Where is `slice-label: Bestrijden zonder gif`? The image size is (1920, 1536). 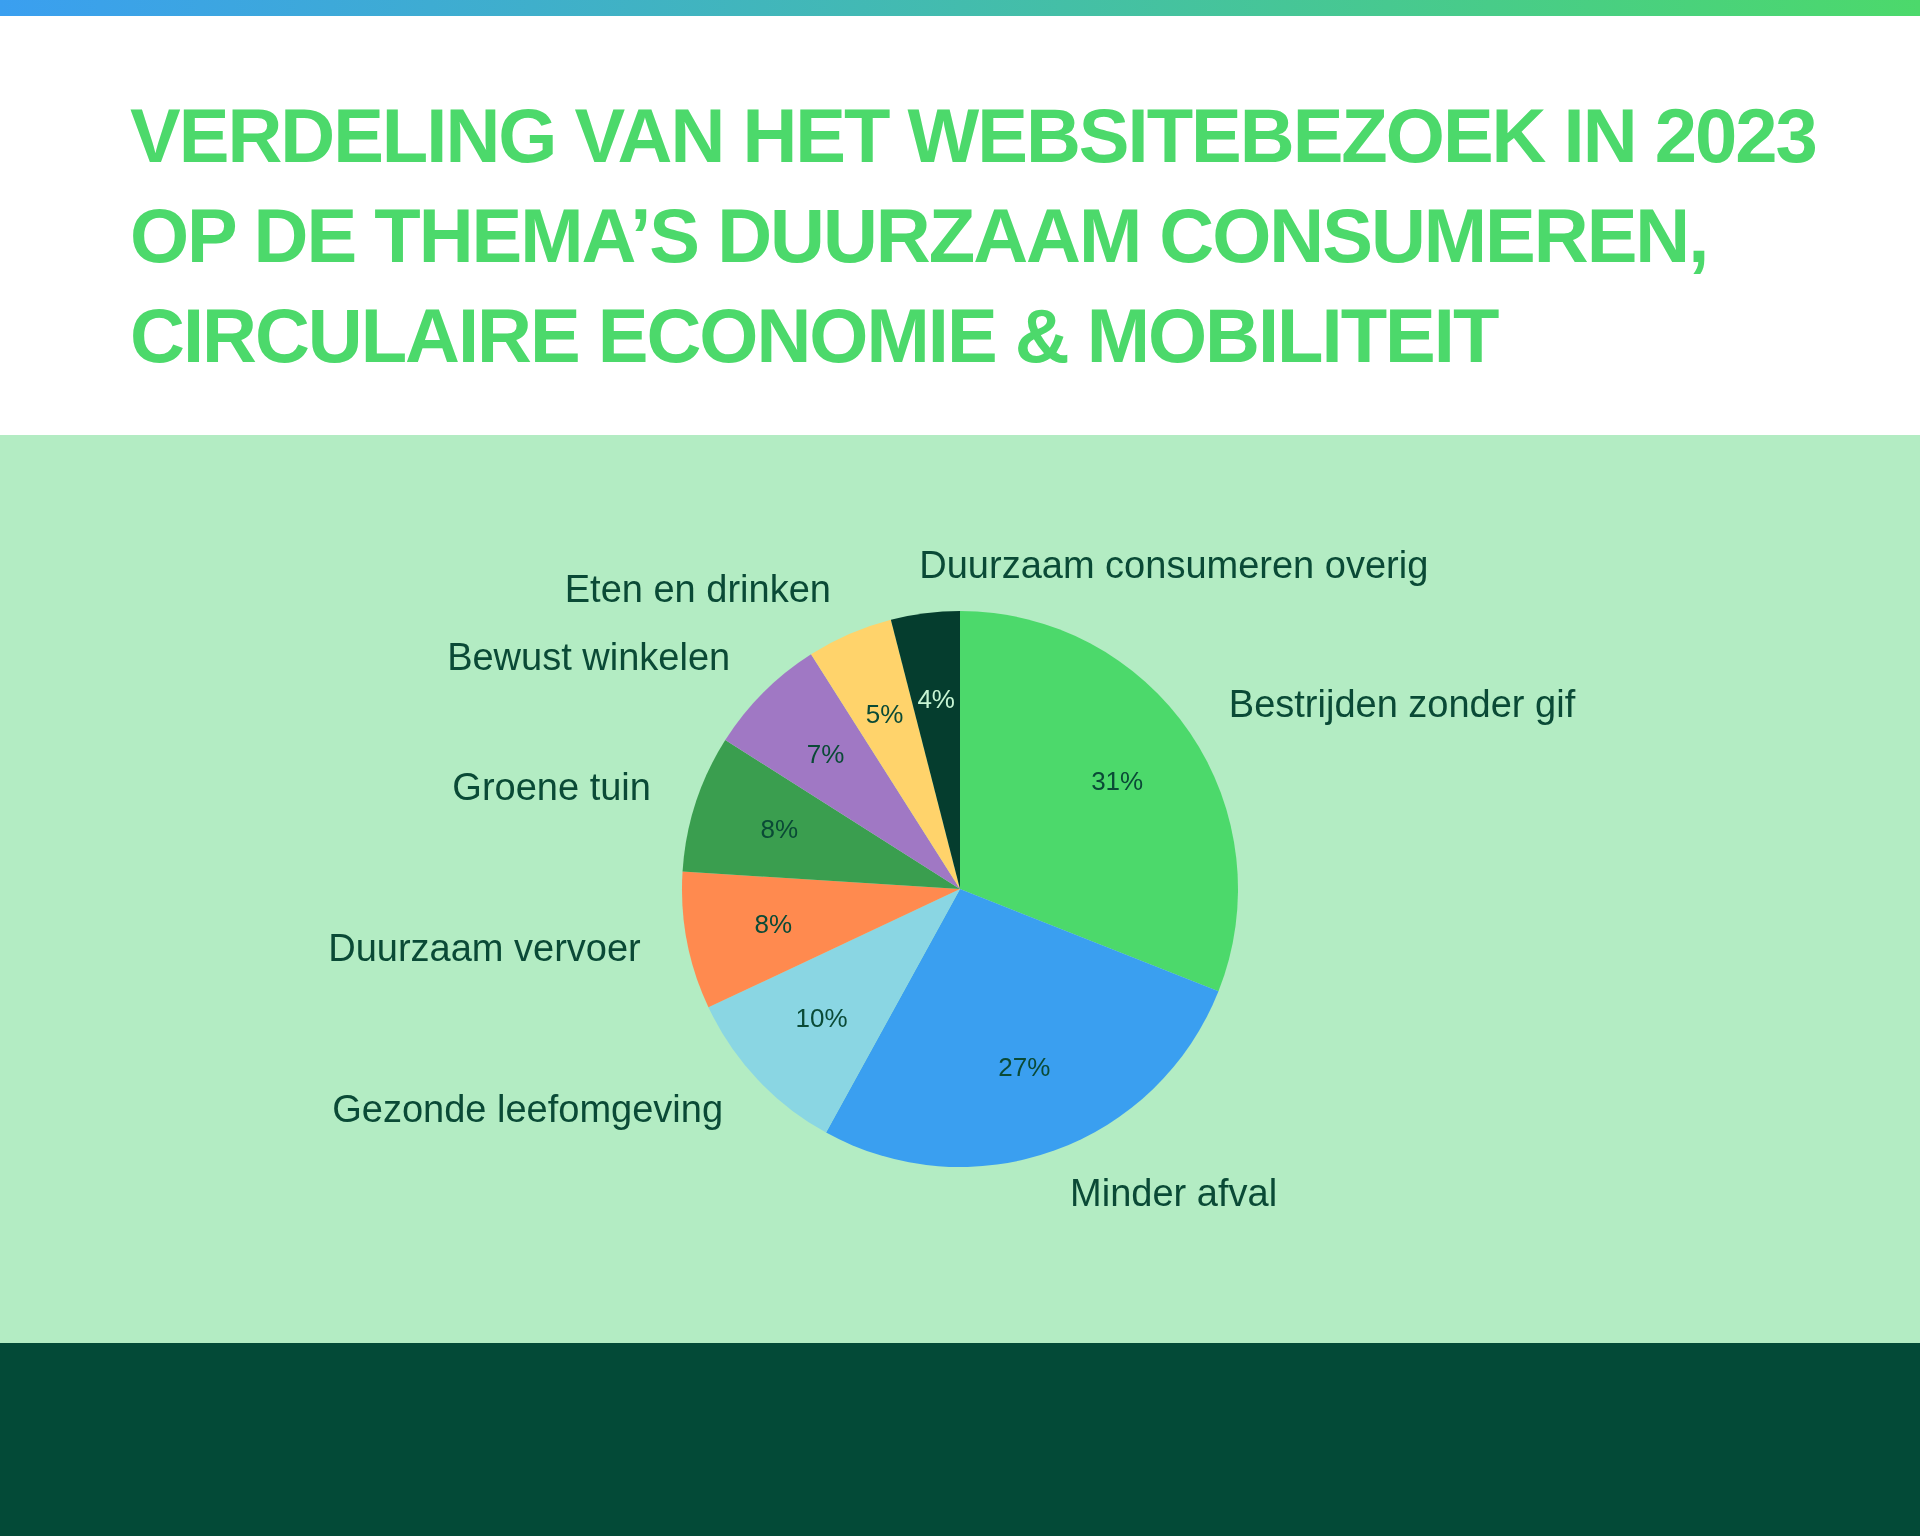 slice-label: Bestrijden zonder gif is located at coordinates (1402, 704).